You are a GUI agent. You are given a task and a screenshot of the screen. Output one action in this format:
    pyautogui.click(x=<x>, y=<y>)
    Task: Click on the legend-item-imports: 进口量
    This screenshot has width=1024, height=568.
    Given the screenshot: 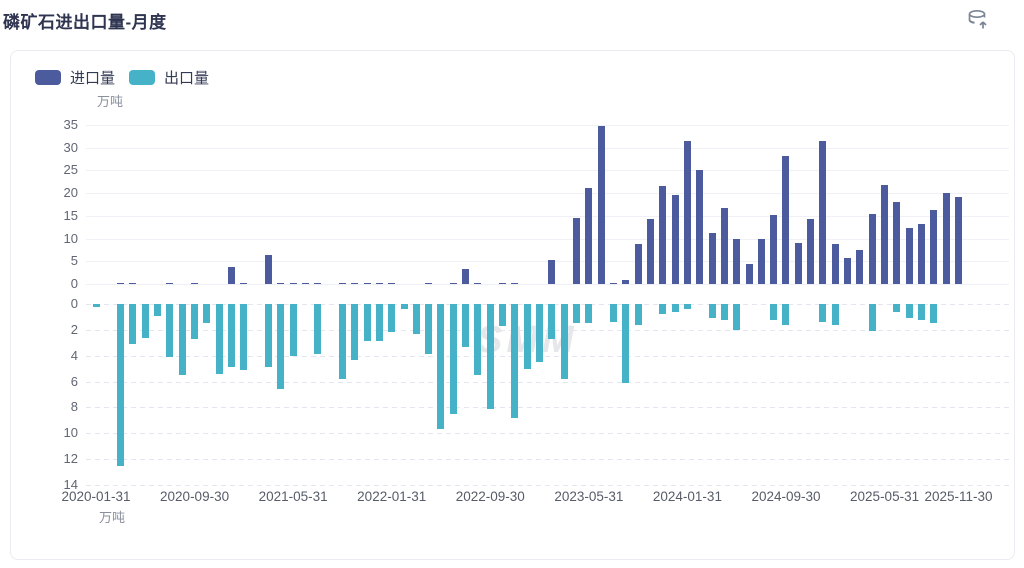 What is the action you would take?
    pyautogui.click(x=75, y=77)
    